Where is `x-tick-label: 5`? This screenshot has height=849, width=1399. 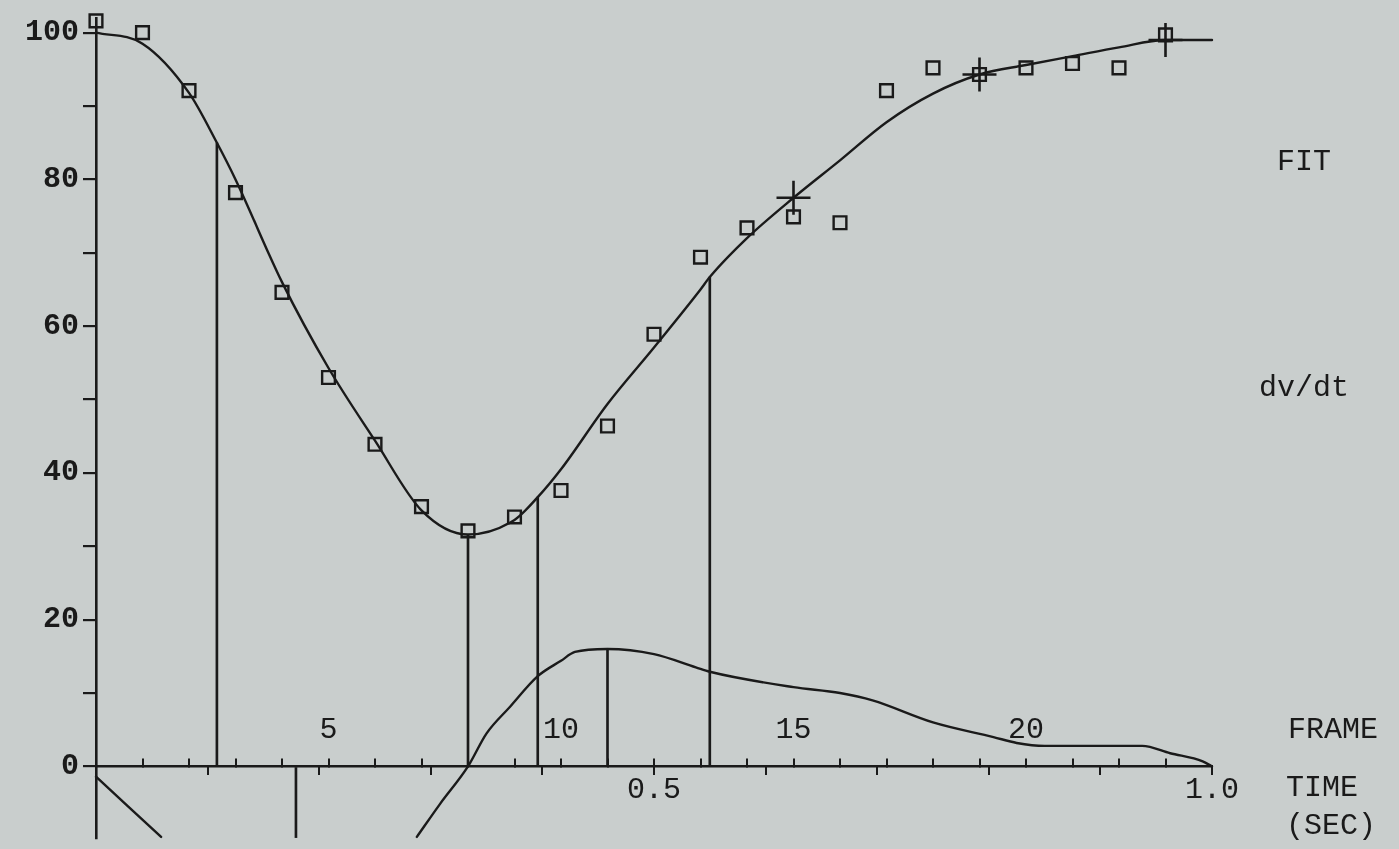 x-tick-label: 5 is located at coordinates (328, 730).